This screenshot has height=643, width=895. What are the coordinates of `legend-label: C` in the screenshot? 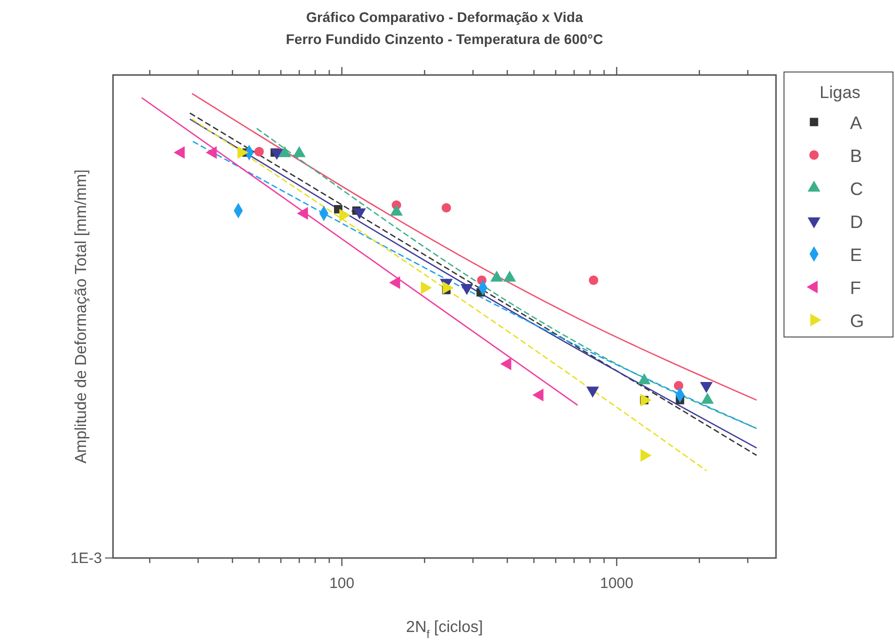 It's located at (856, 189).